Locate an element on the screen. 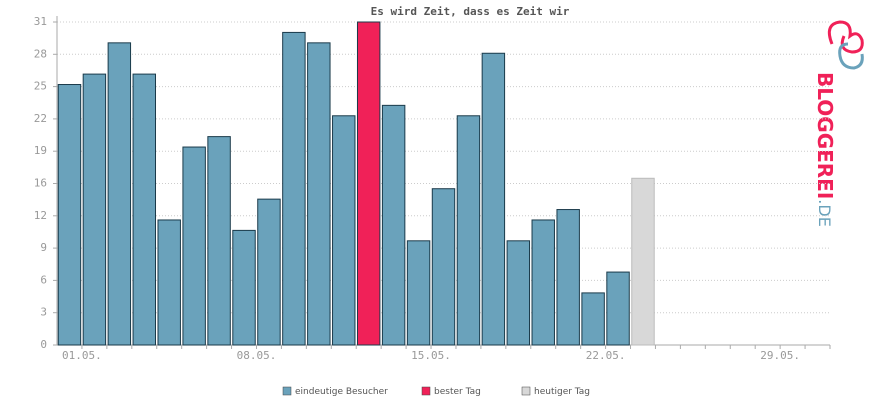  logo-name: BLOGGEREI is located at coordinates (826, 135).